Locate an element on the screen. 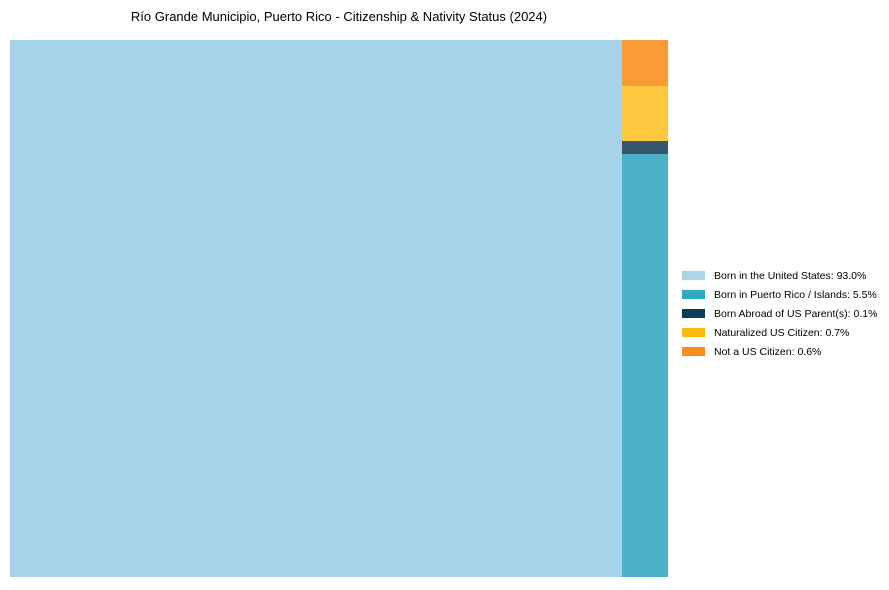  legend-item-not-a-us-citizen: Not a US Citizen: 0.6% is located at coordinates (779, 351).